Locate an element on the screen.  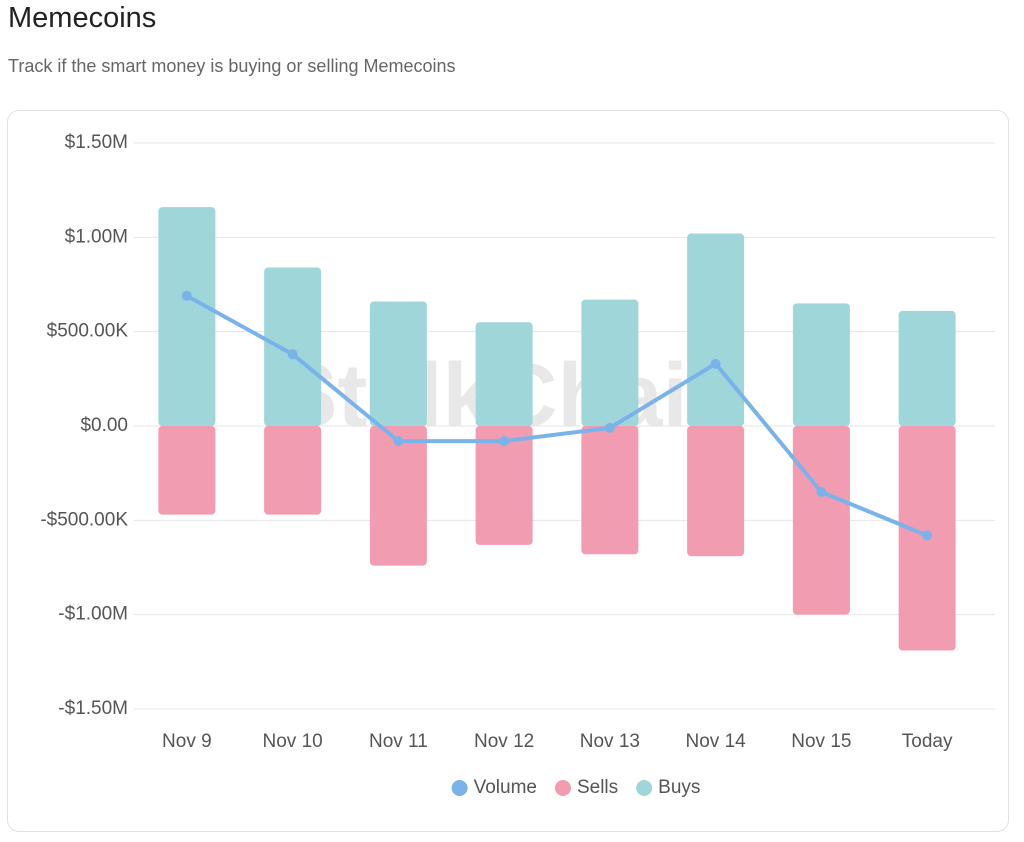
x-tick-label: Nov 10 is located at coordinates (293, 741).